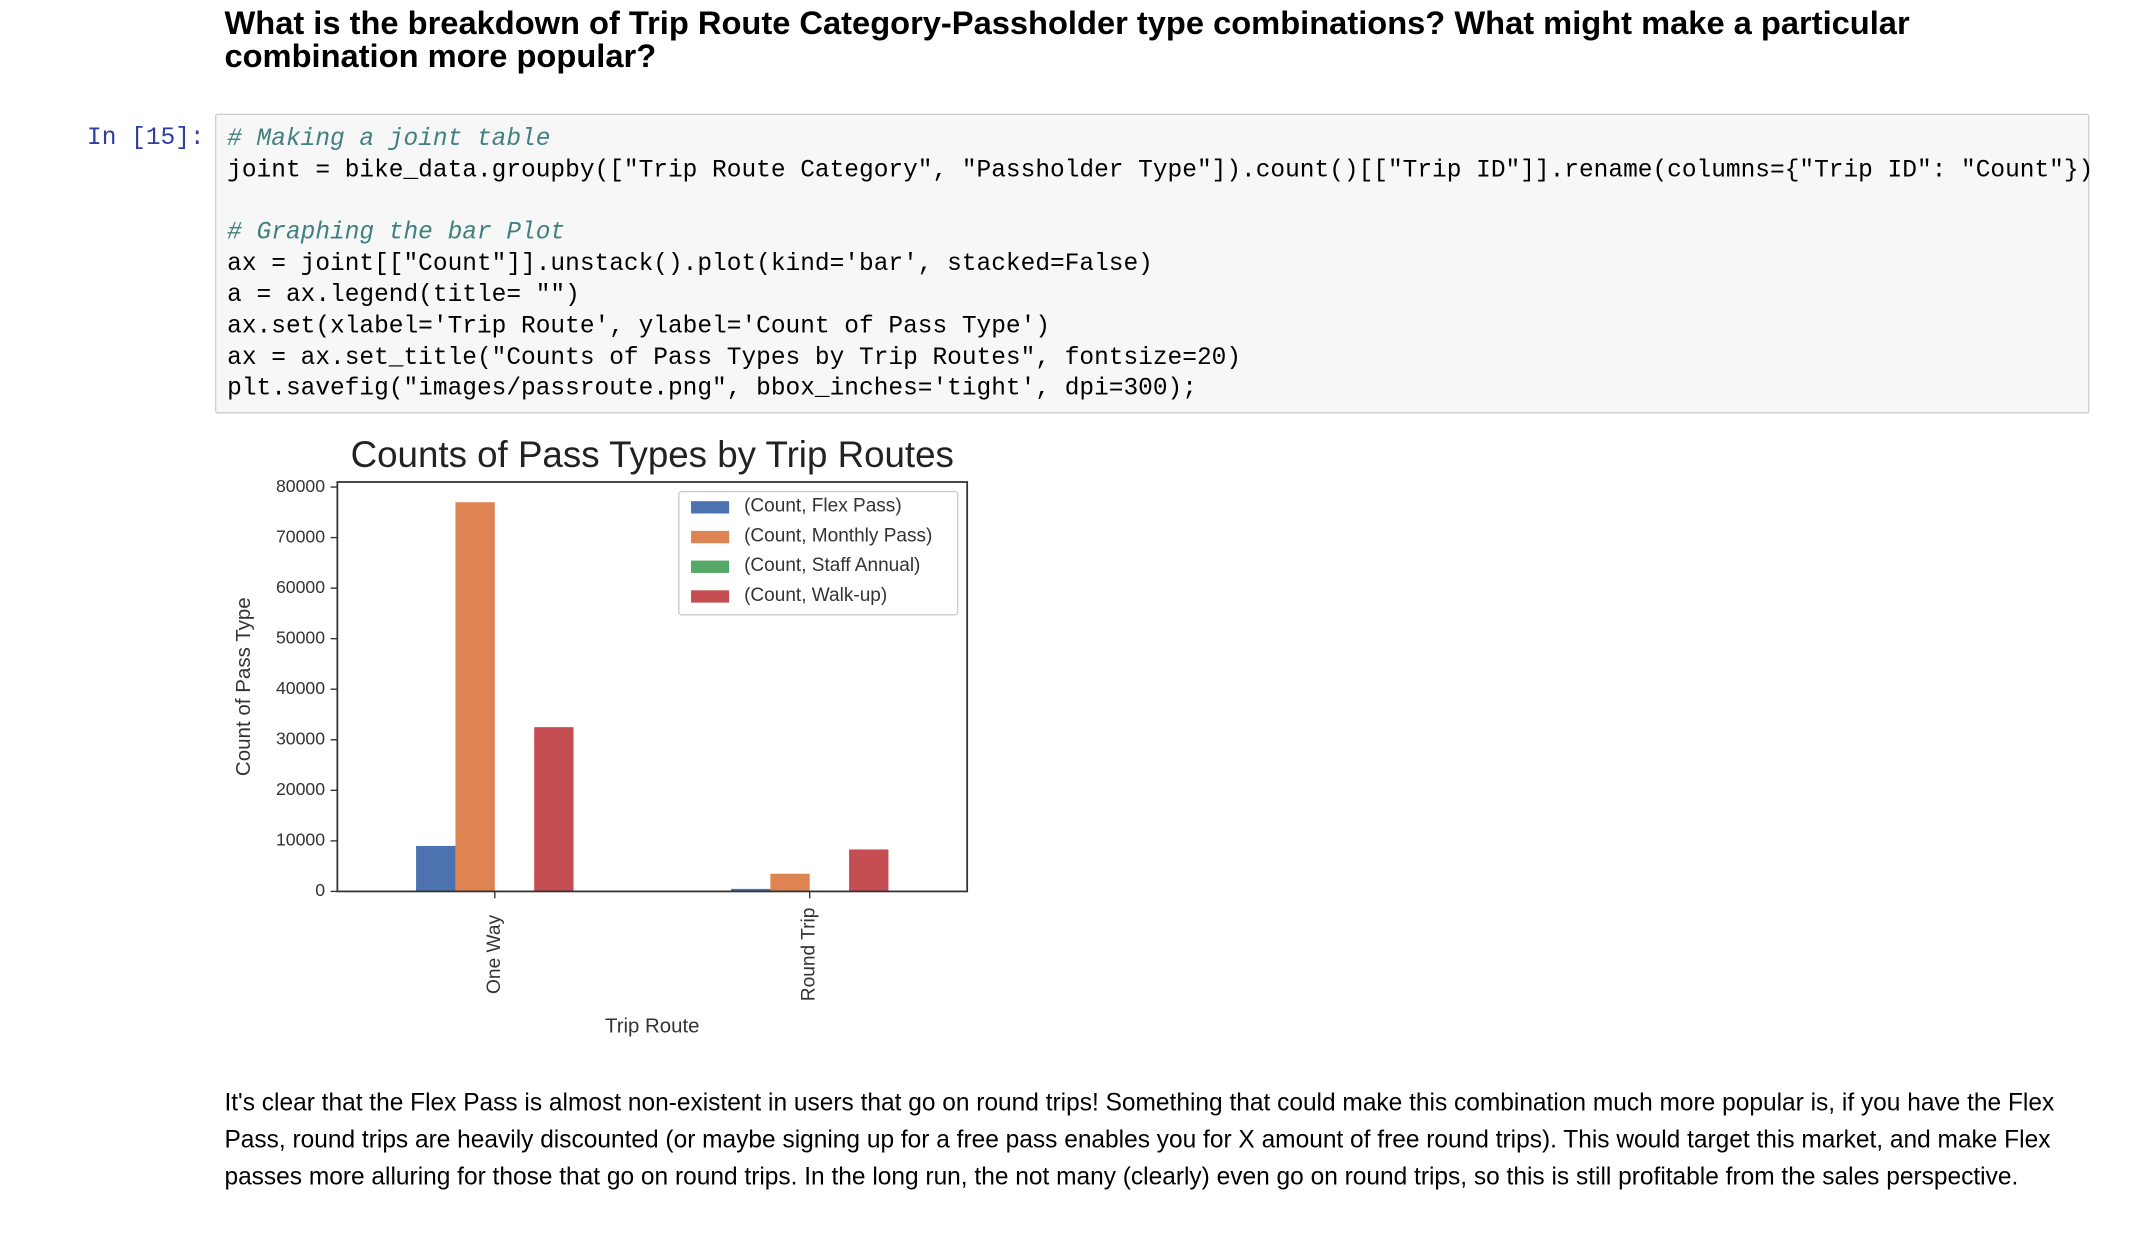  Describe the element at coordinates (652, 454) in the screenshot. I see `chart-title: Counts of Pass Types by Trip Routes` at that location.